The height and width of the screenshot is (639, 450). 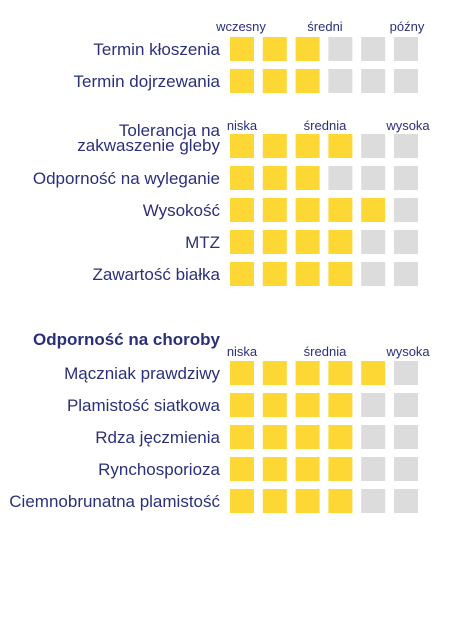 What do you see at coordinates (127, 339) in the screenshot?
I see `section-title: Odporność na choroby` at bounding box center [127, 339].